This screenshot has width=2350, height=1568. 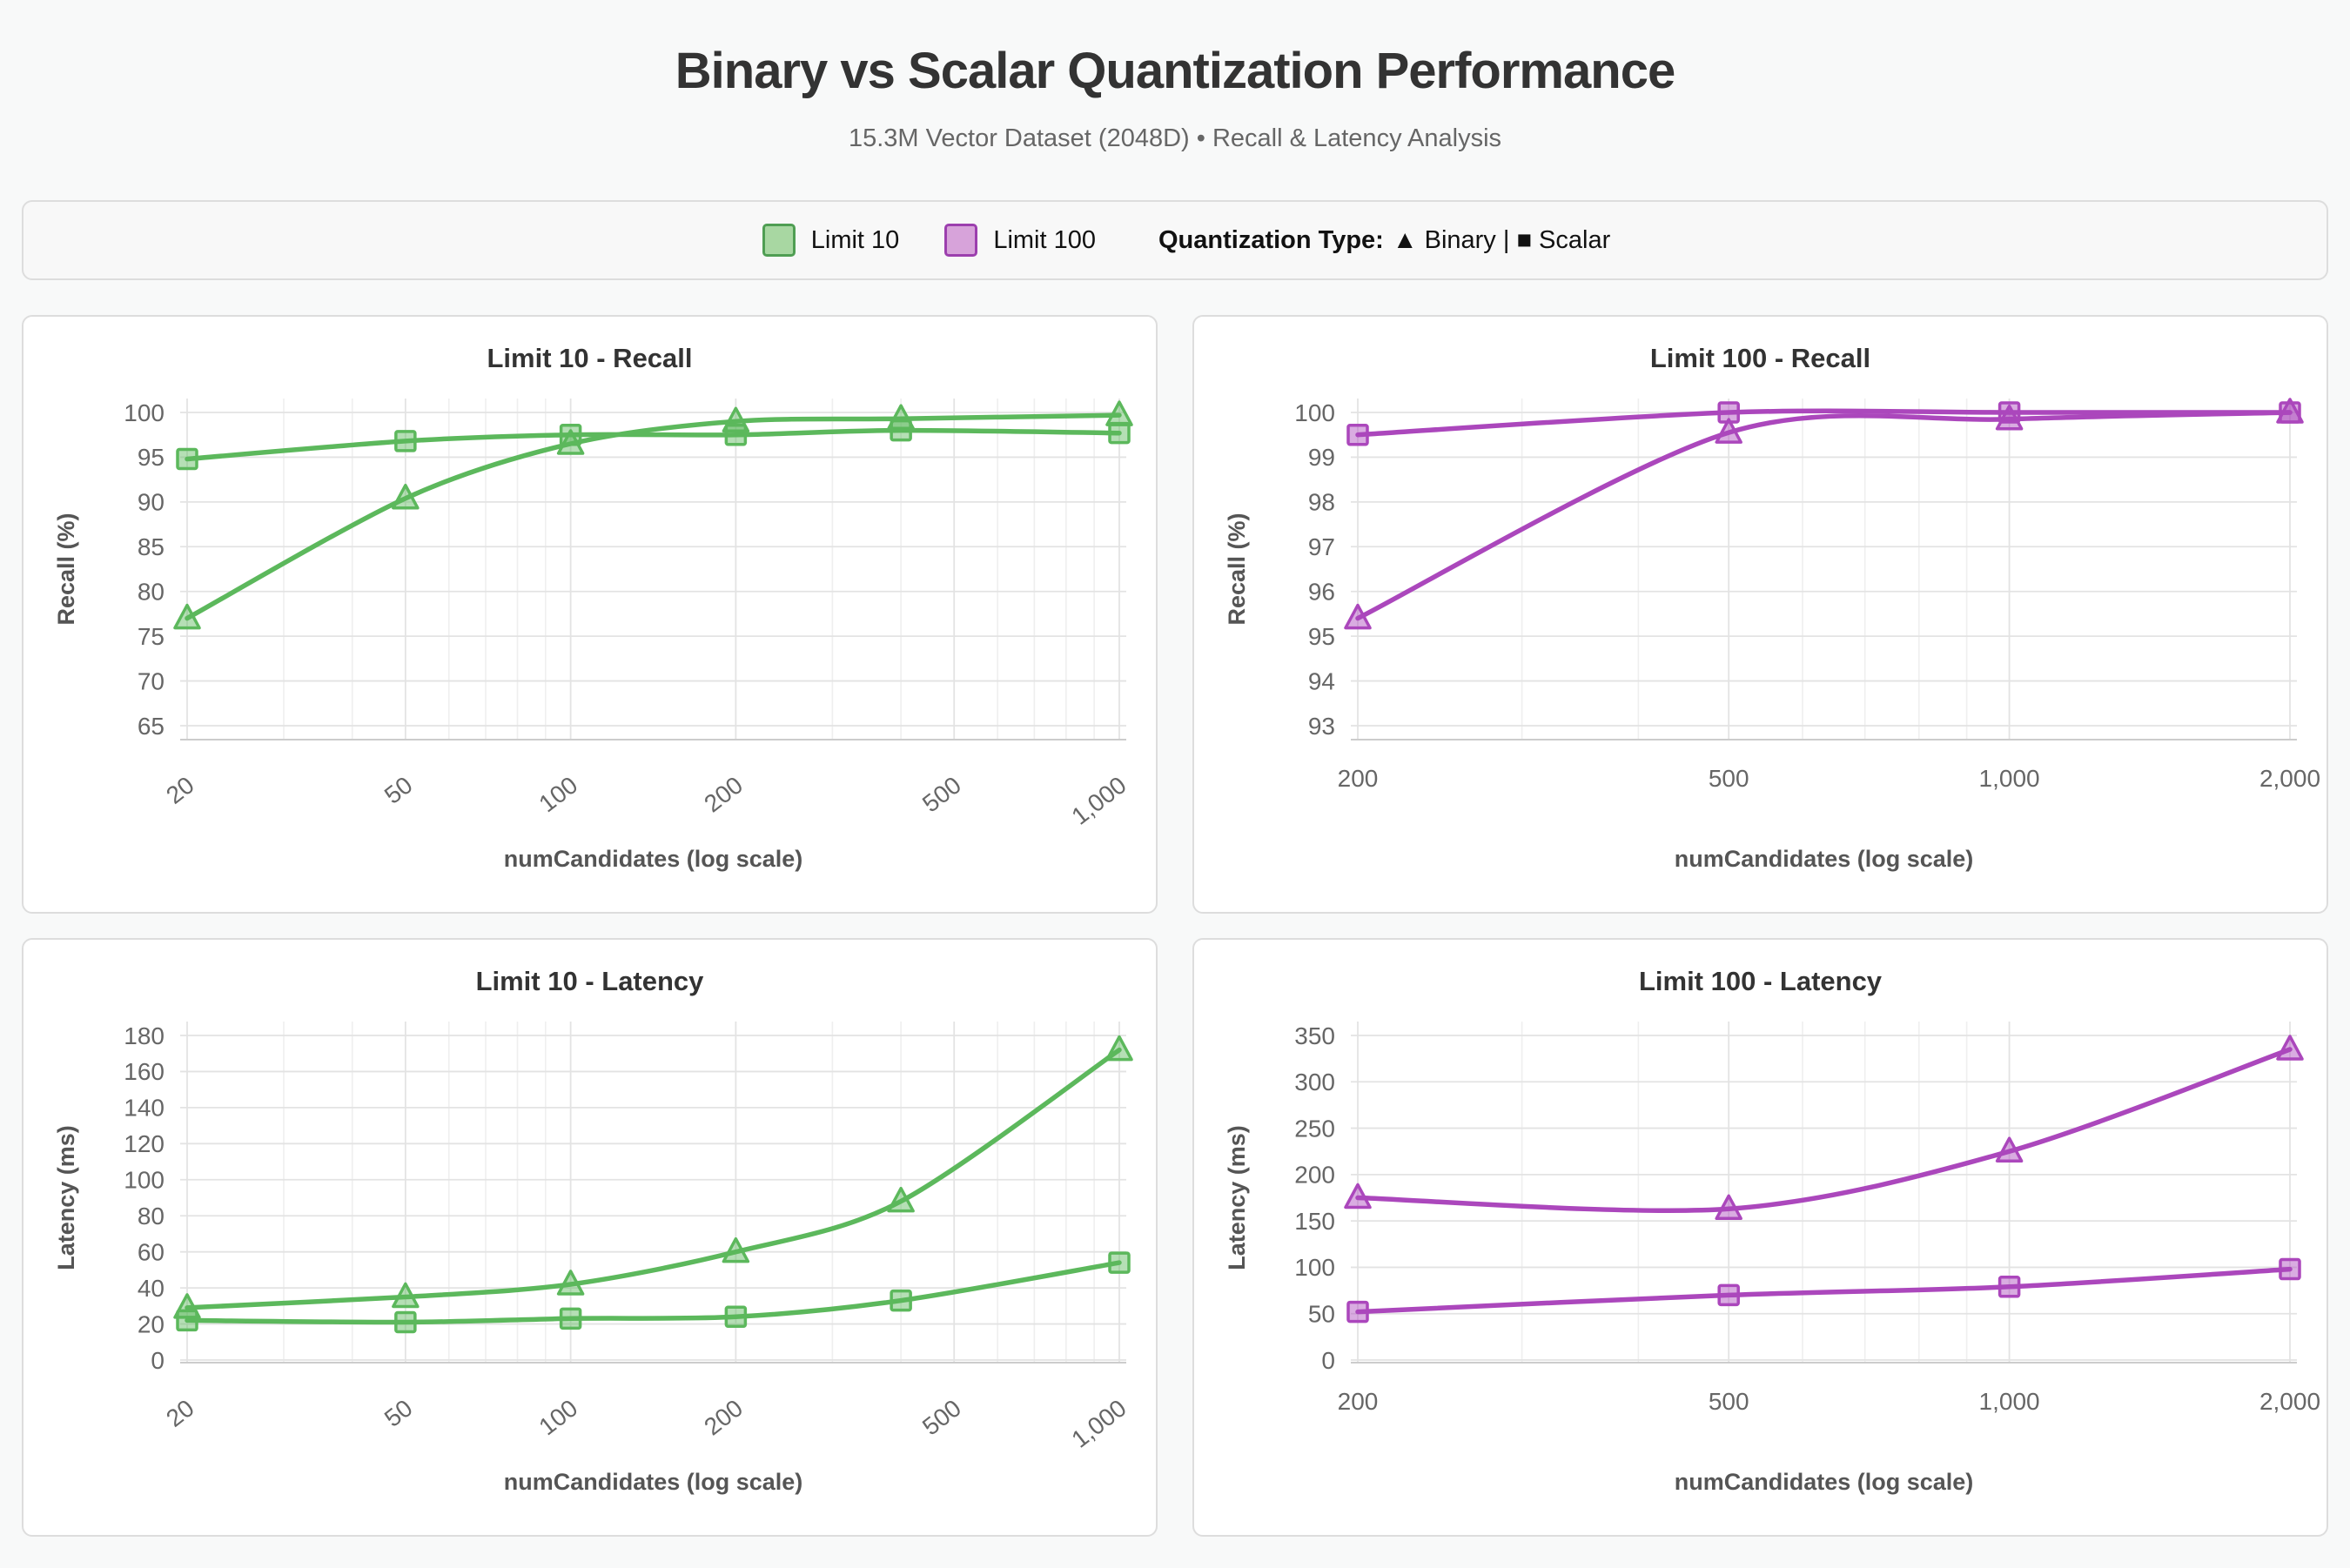 I want to click on quantization-type-value: ▲ Binary | ■ Scalar, so click(x=1501, y=240).